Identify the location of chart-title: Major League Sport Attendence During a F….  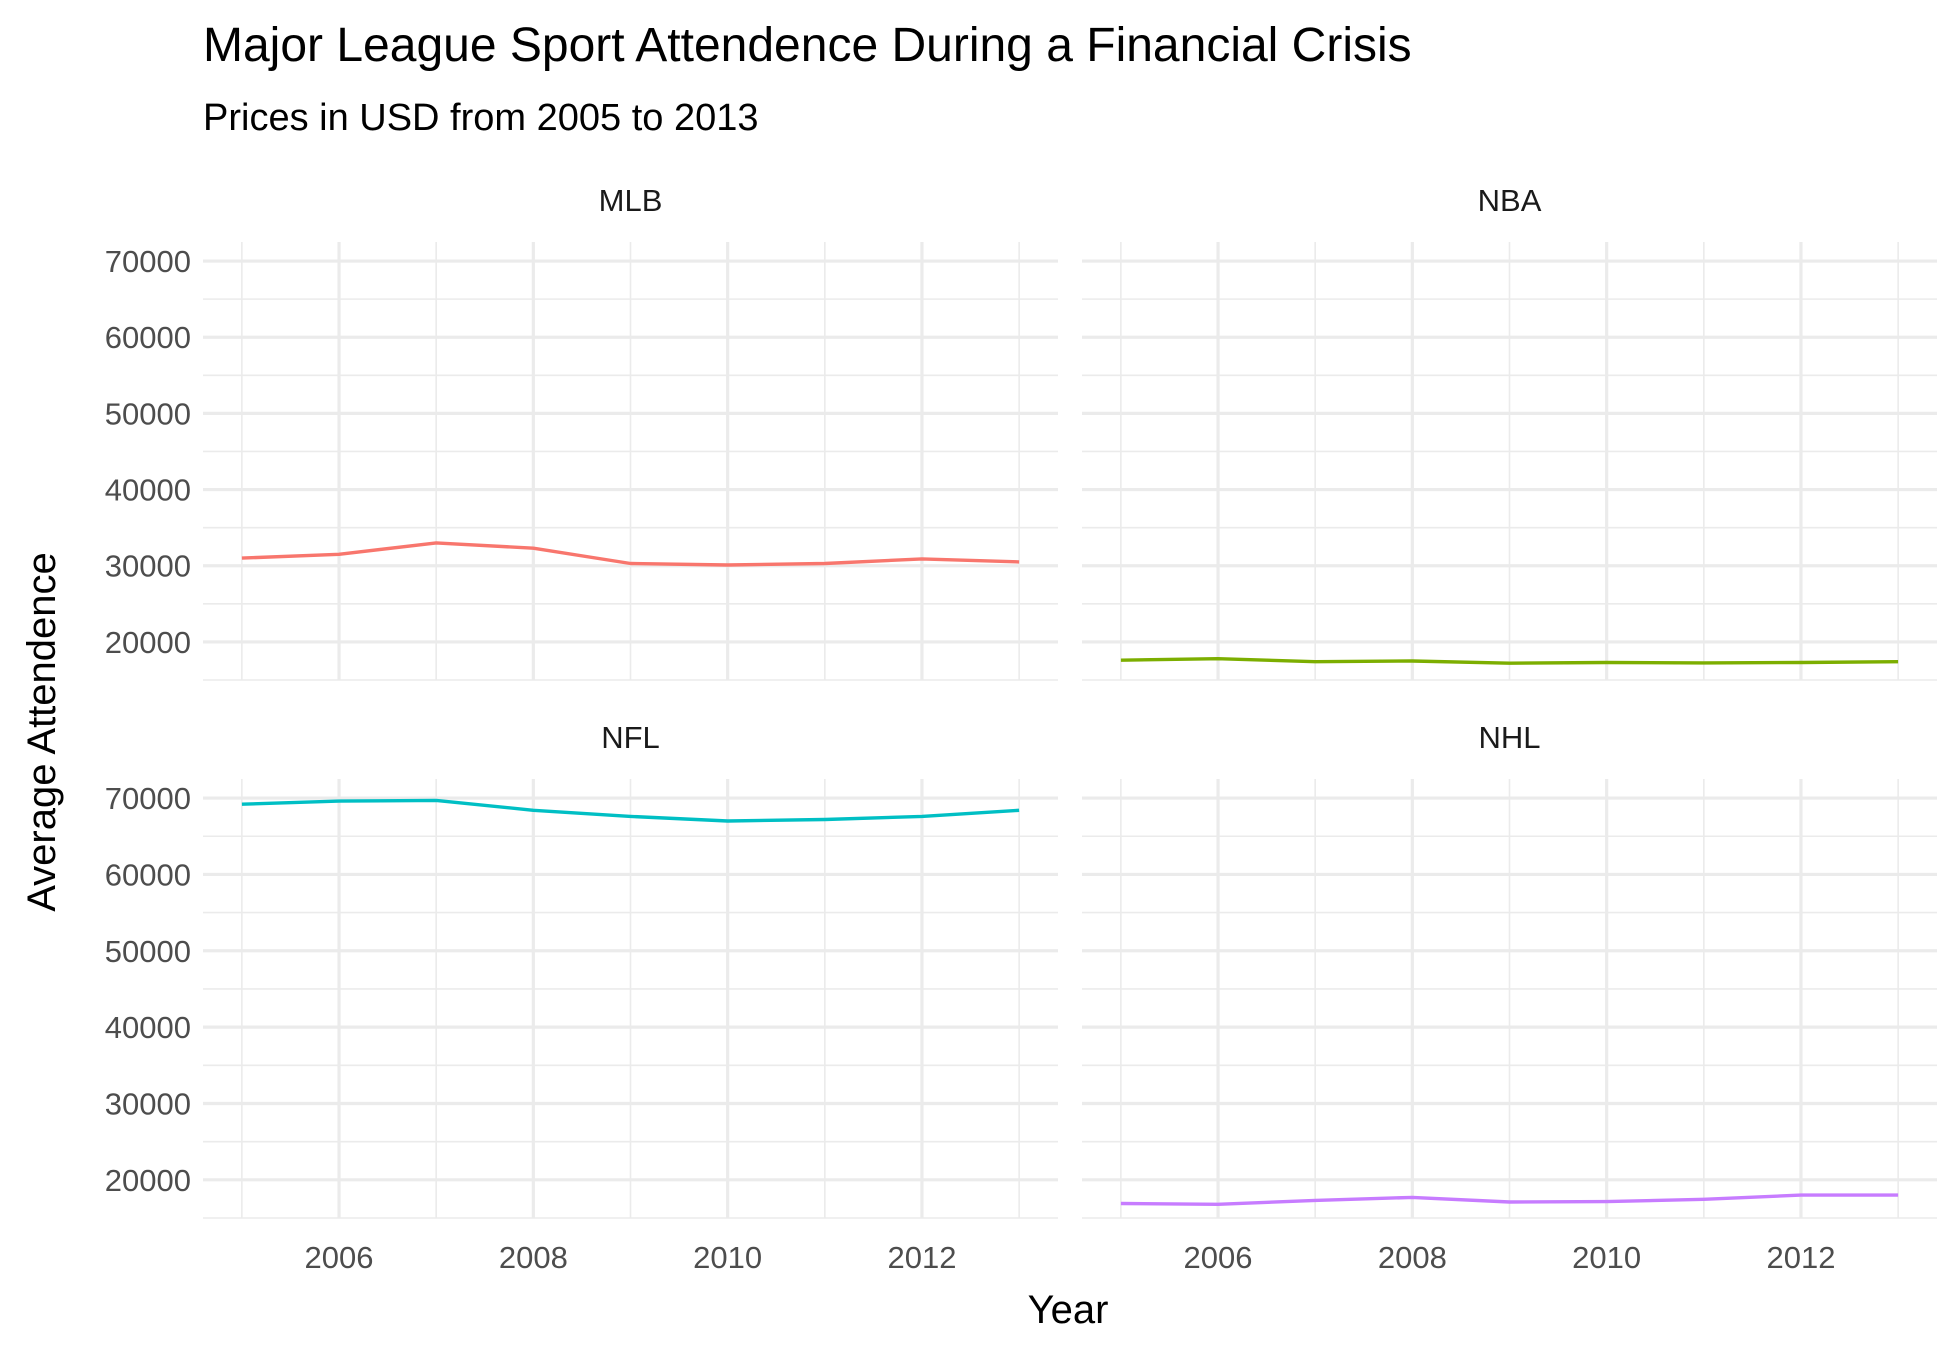
(807, 45).